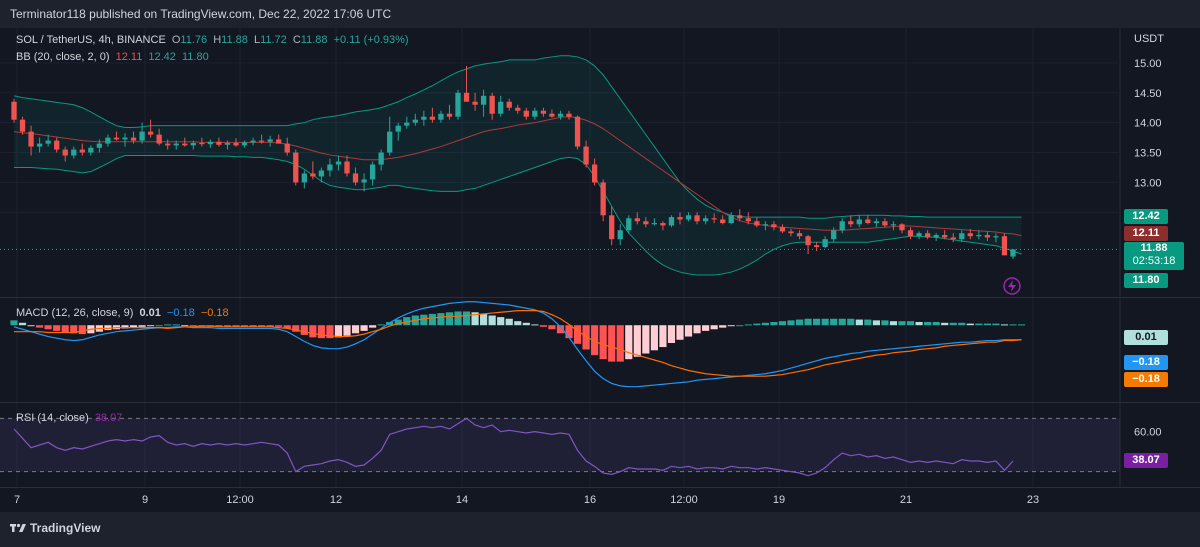 The width and height of the screenshot is (1200, 547). I want to click on tradingview-brand-label: TradingView, so click(65, 528).